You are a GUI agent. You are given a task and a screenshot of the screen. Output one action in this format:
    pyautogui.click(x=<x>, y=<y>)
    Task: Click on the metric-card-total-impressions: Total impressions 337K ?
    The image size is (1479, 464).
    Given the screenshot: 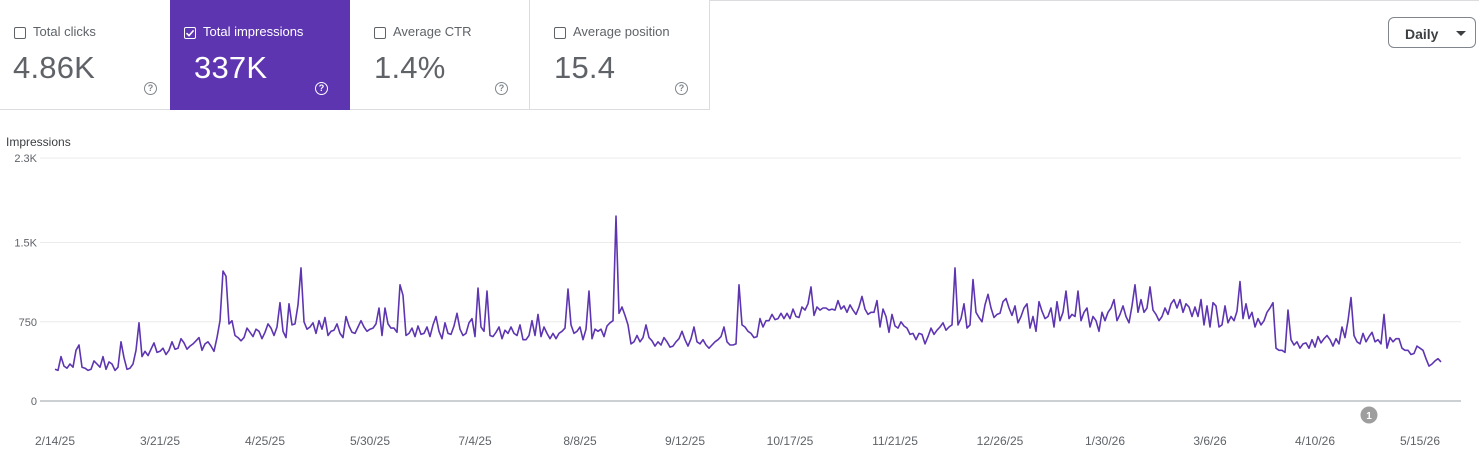 What is the action you would take?
    pyautogui.click(x=260, y=55)
    